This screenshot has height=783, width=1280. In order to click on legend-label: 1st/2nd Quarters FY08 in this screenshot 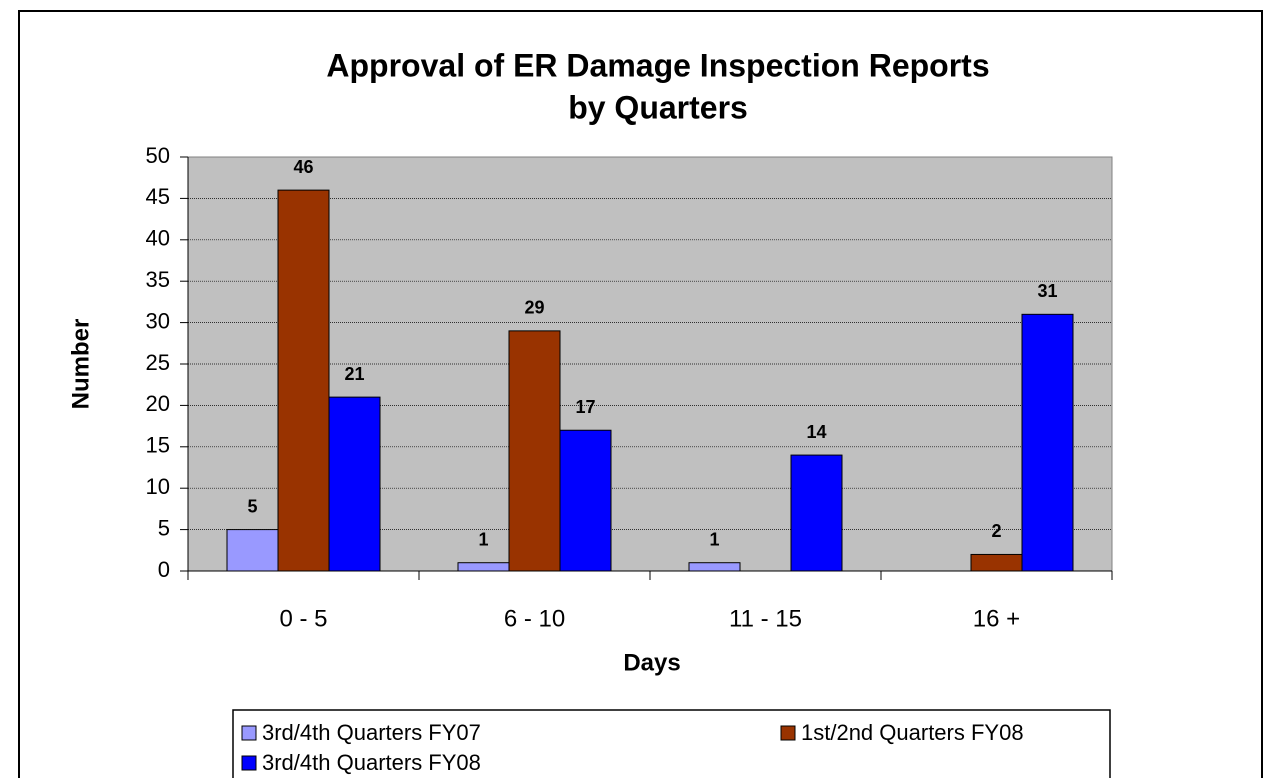, I will do `click(912, 732)`.